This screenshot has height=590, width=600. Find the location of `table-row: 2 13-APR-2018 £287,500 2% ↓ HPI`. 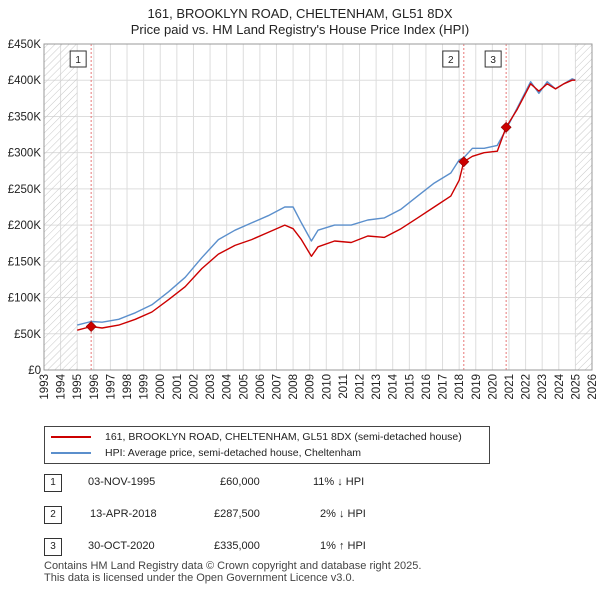

table-row: 2 13-APR-2018 £287,500 2% ↓ HPI is located at coordinates (254, 515).